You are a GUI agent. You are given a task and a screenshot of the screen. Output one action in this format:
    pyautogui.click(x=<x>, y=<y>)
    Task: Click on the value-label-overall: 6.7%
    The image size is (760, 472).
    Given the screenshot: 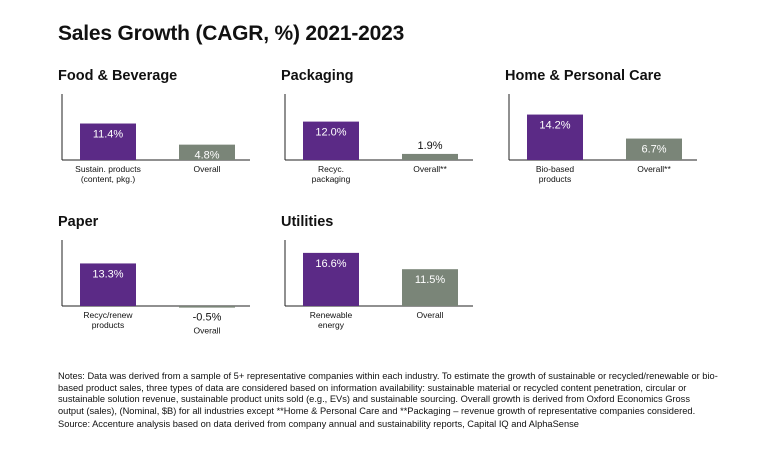 What is the action you would take?
    pyautogui.click(x=653, y=150)
    